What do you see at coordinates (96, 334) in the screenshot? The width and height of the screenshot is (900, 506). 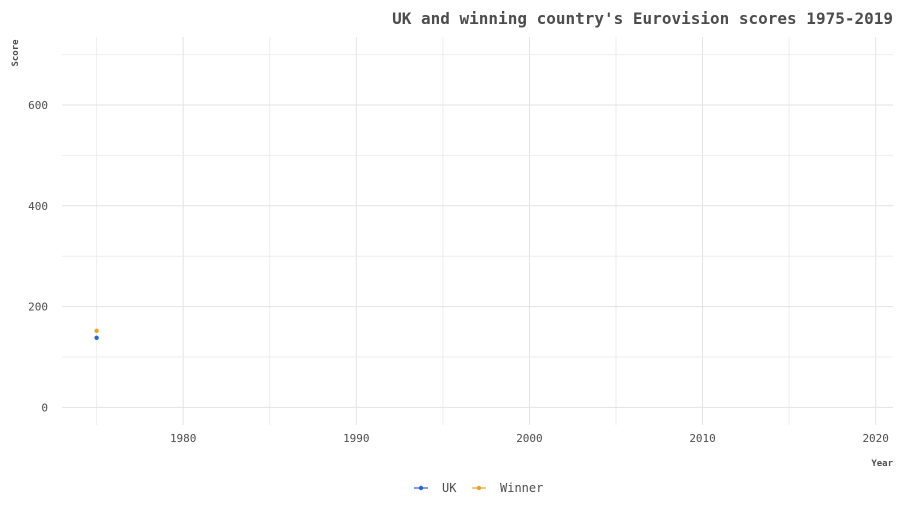 I see `data-points` at bounding box center [96, 334].